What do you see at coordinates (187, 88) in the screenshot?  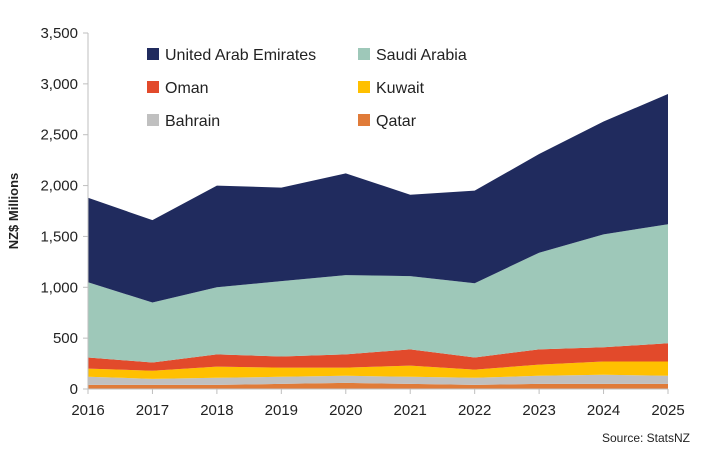 I see `legend-label-oman: Oman` at bounding box center [187, 88].